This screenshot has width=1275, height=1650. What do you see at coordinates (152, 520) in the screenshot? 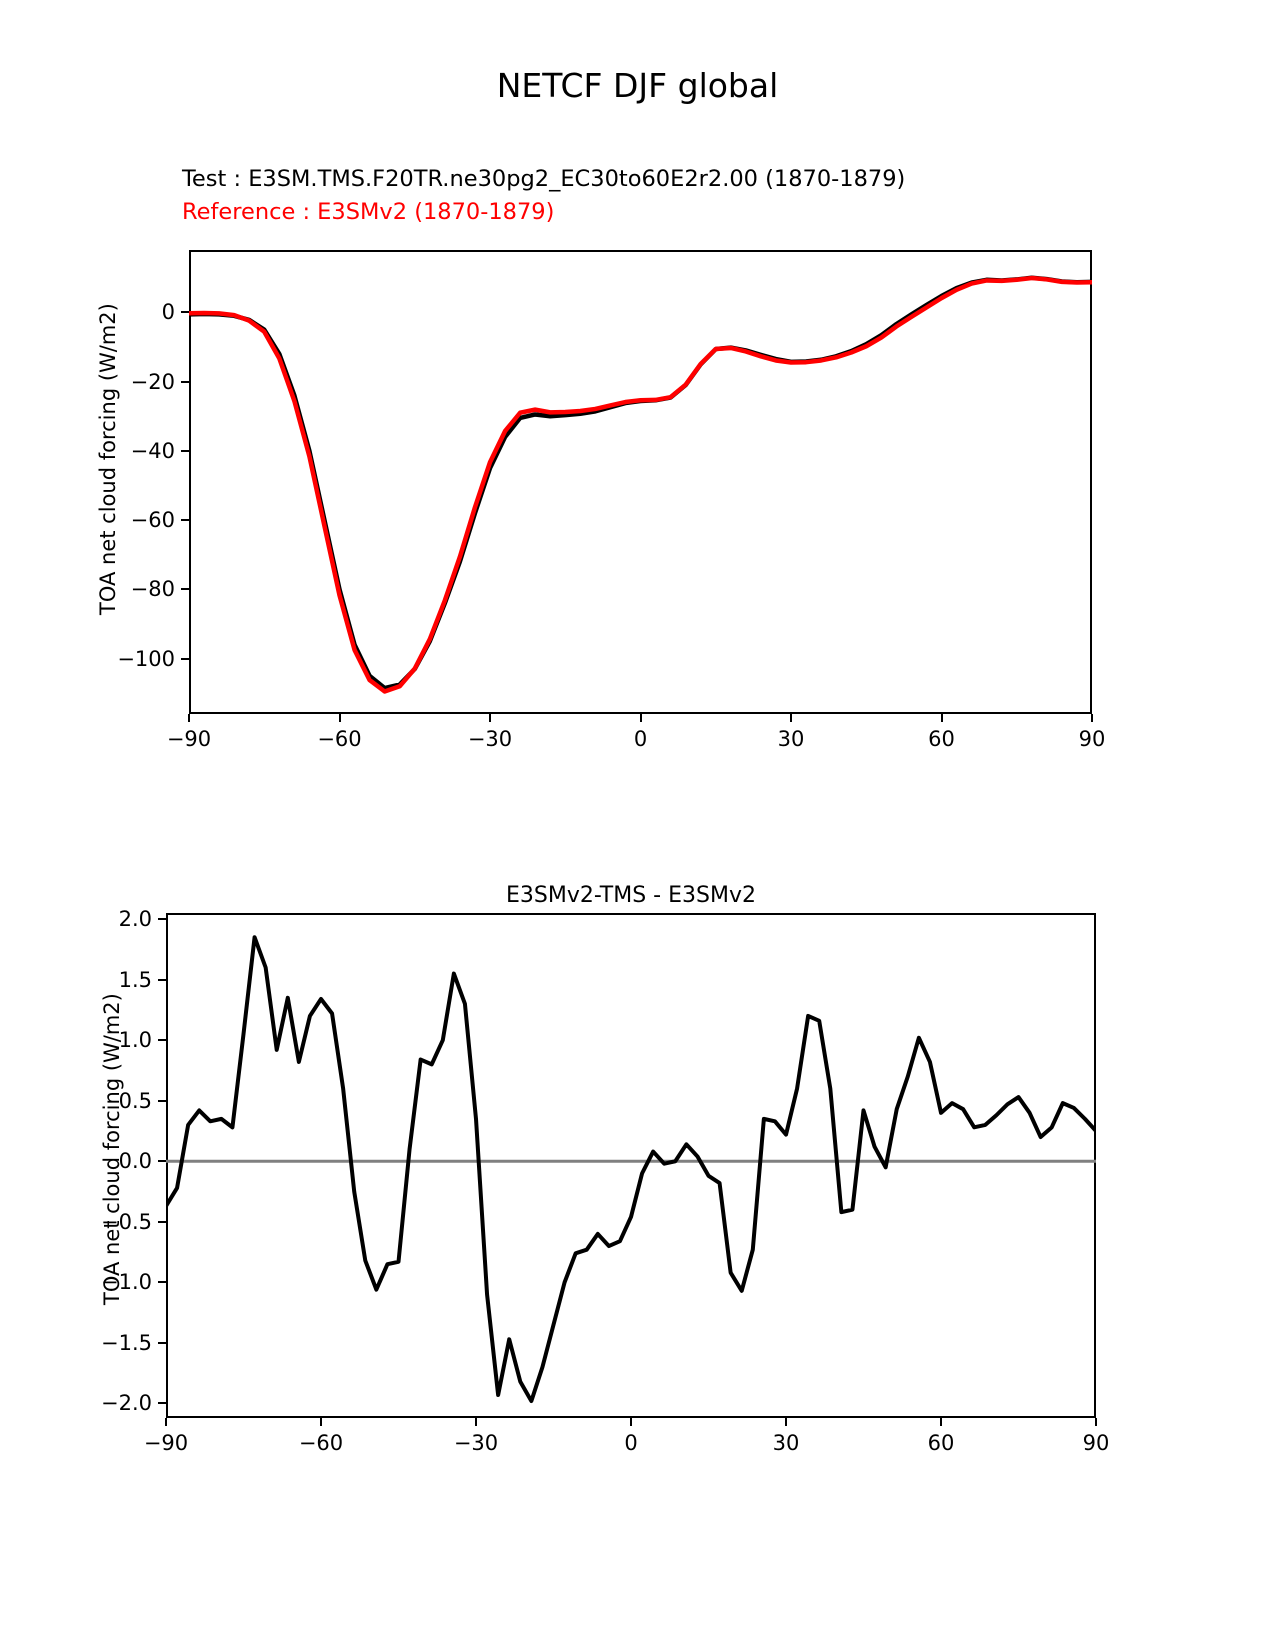
I see `y-tick-label: −60` at bounding box center [152, 520].